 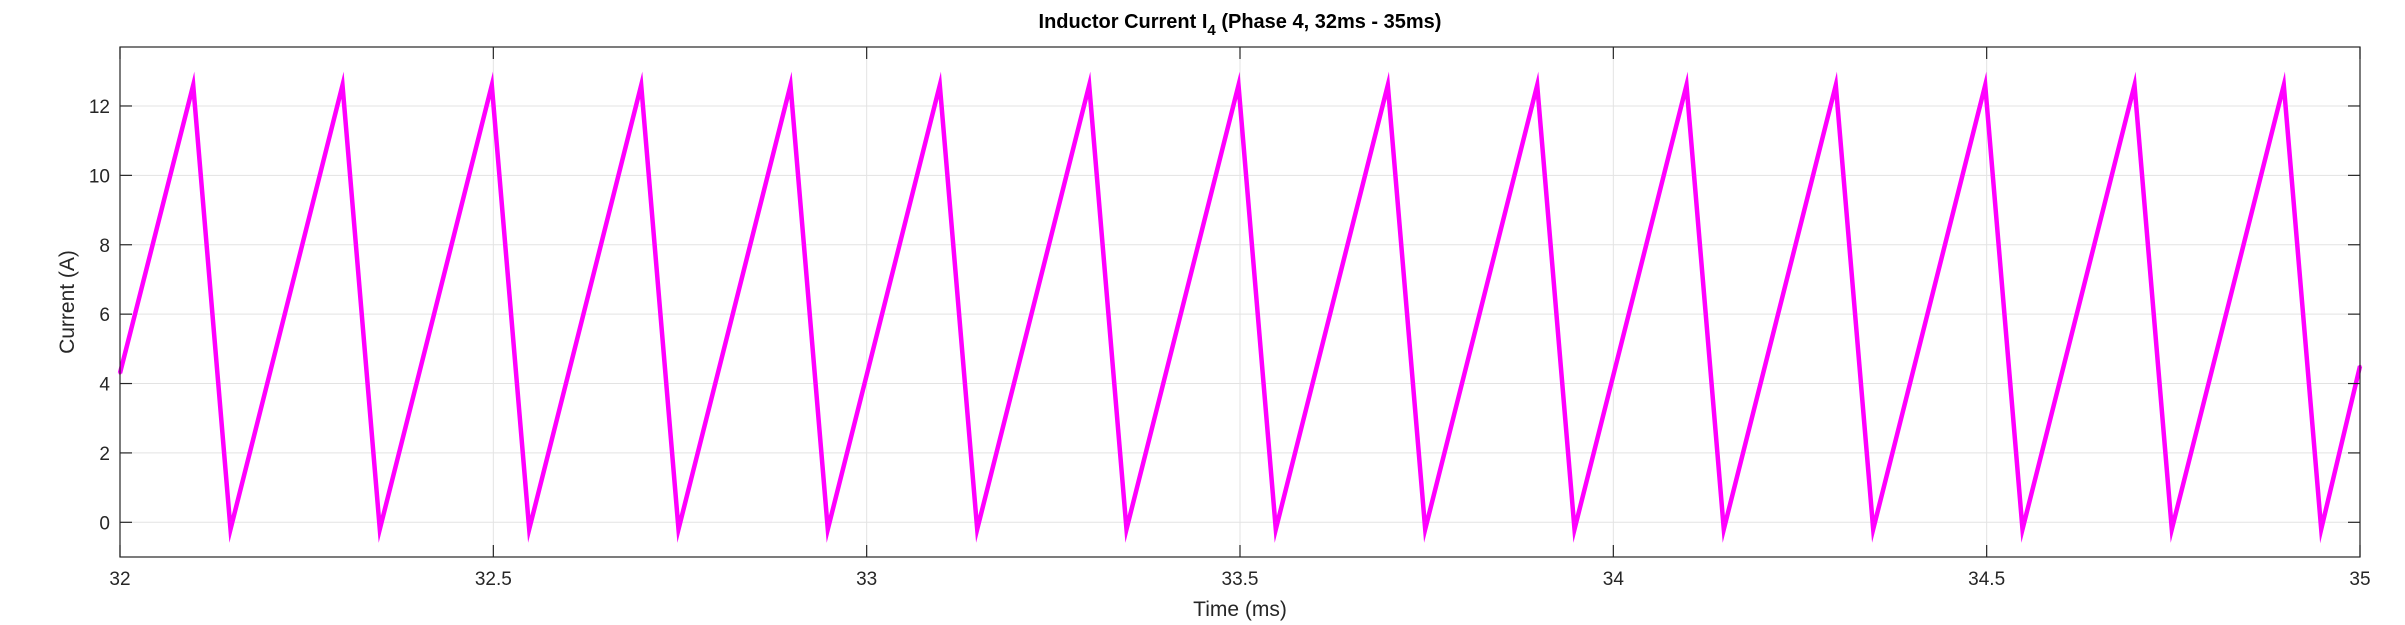 I want to click on x-tick-labels: 32 32.5 33 33.5 34 34.5 35, so click(x=1239, y=579).